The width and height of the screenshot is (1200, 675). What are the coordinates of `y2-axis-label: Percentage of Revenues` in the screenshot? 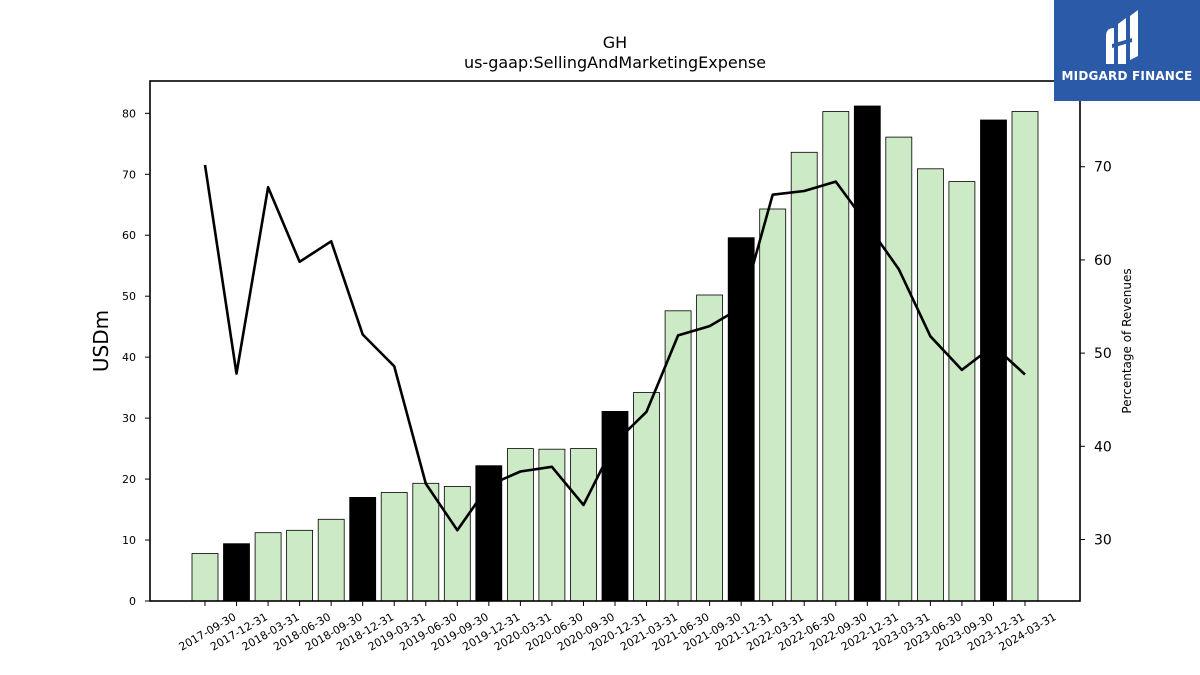 It's located at (1127, 340).